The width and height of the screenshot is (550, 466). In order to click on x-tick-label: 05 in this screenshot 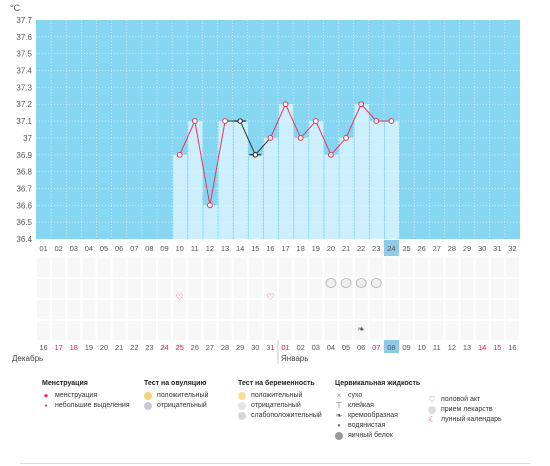, I will do `click(104, 248)`.